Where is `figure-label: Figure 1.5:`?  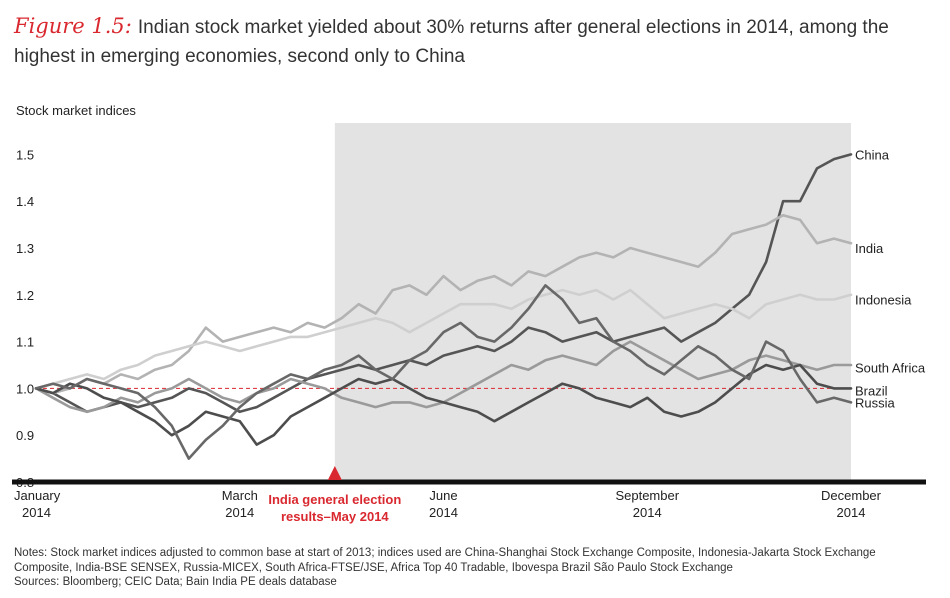
figure-label: Figure 1.5: is located at coordinates (73, 26).